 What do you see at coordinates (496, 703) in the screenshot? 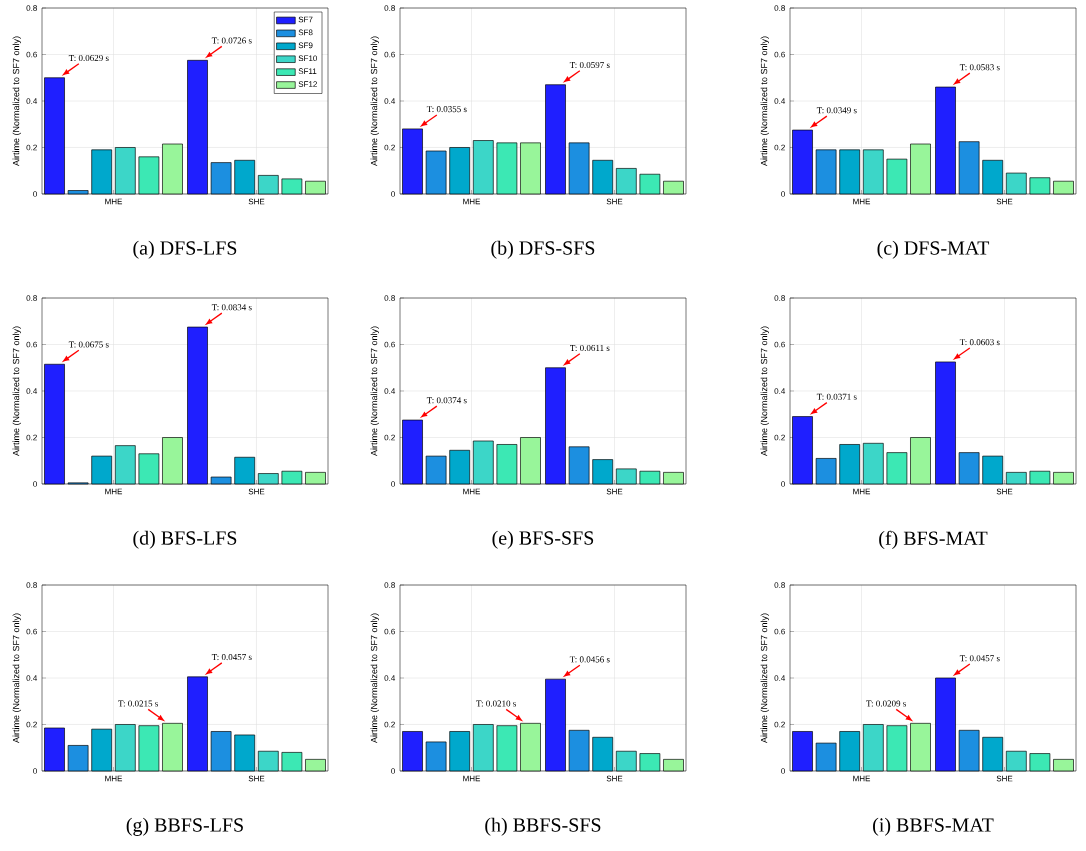
I see `annotation: T: 0.0210 s` at bounding box center [496, 703].